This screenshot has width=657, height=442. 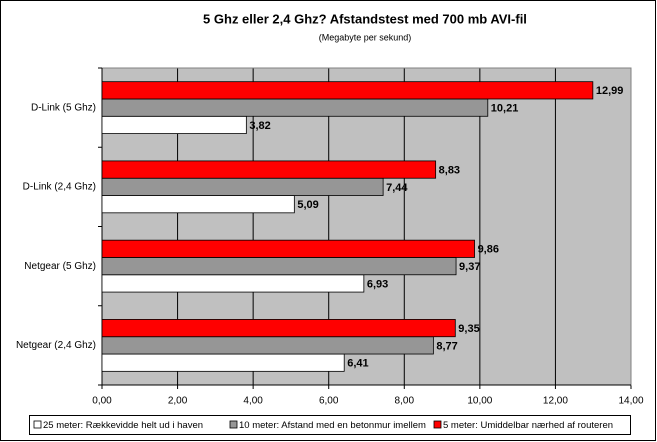 I want to click on x-tick-label: 6,00, so click(x=329, y=401).